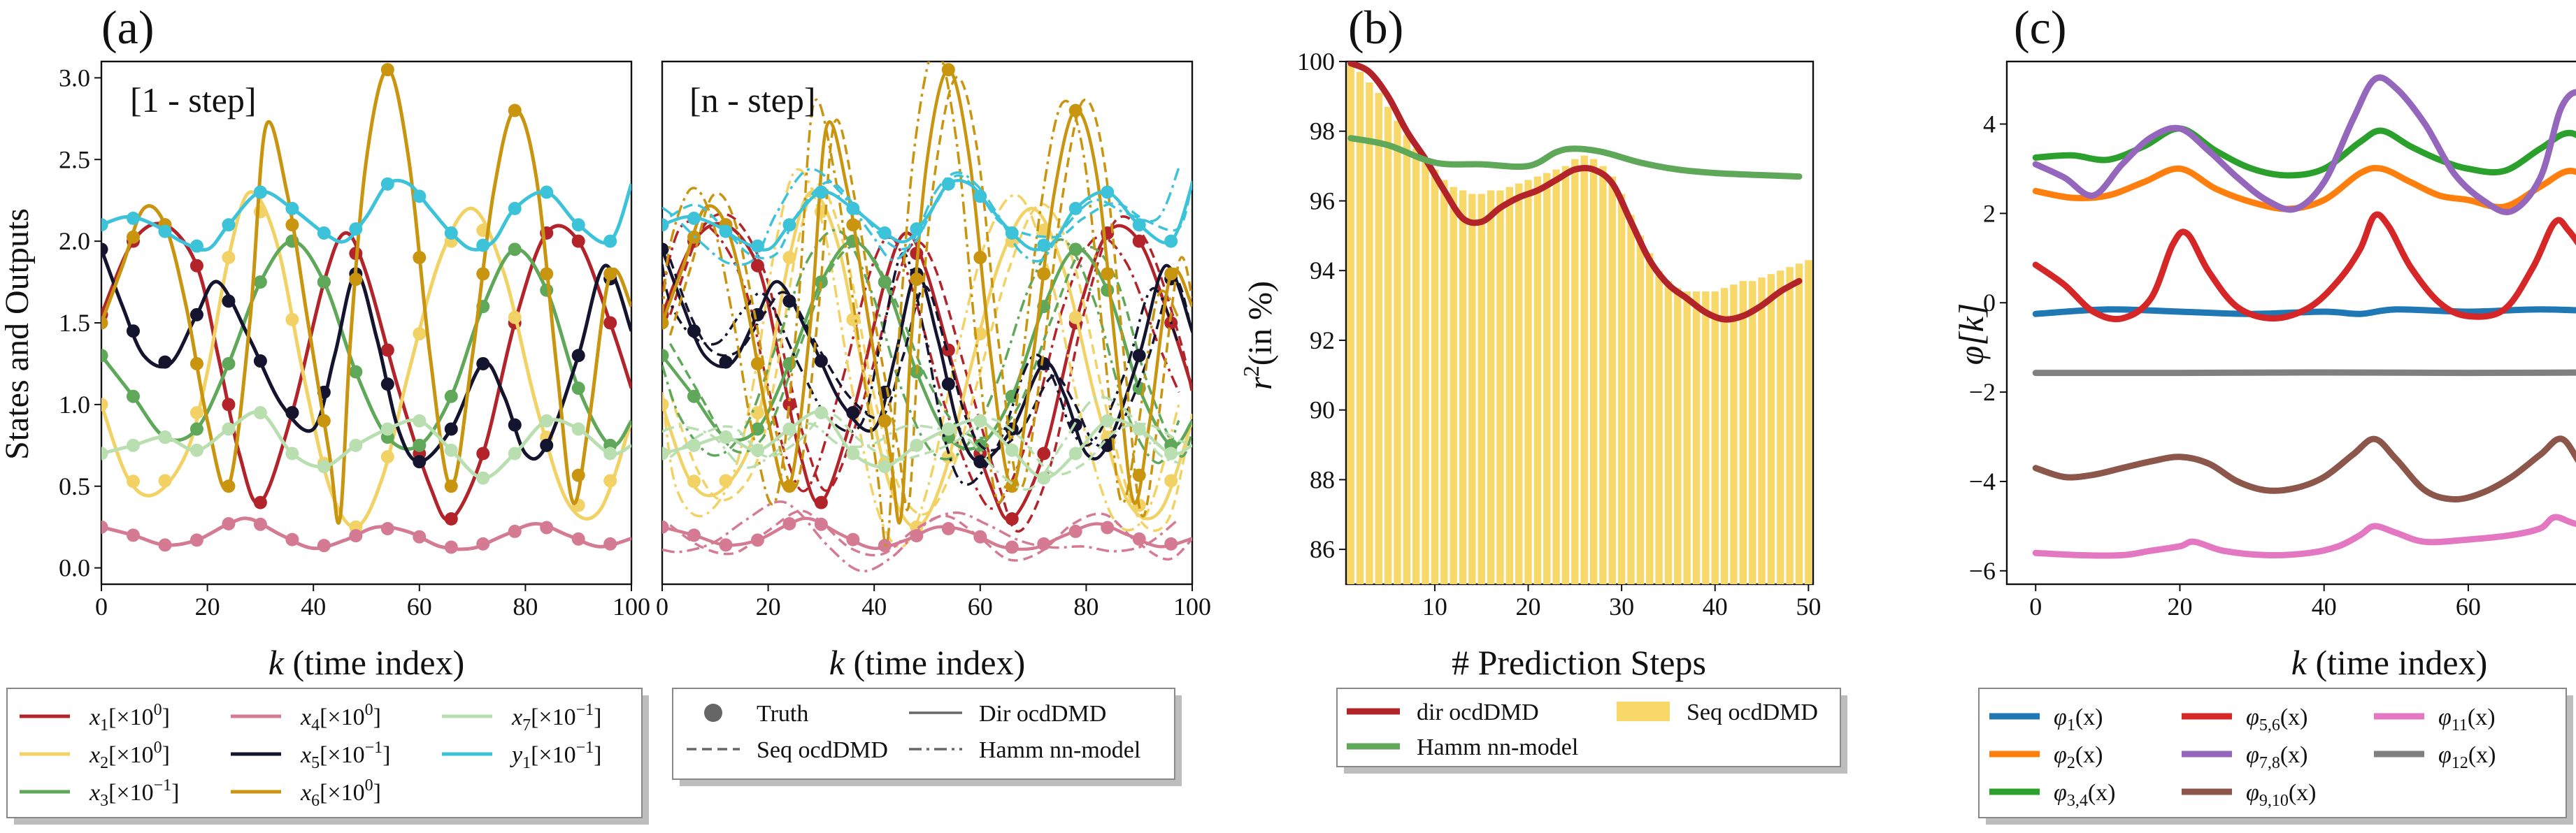 The height and width of the screenshot is (833, 2576). What do you see at coordinates (1643, 712) in the screenshot?
I see `legend-swatch` at bounding box center [1643, 712].